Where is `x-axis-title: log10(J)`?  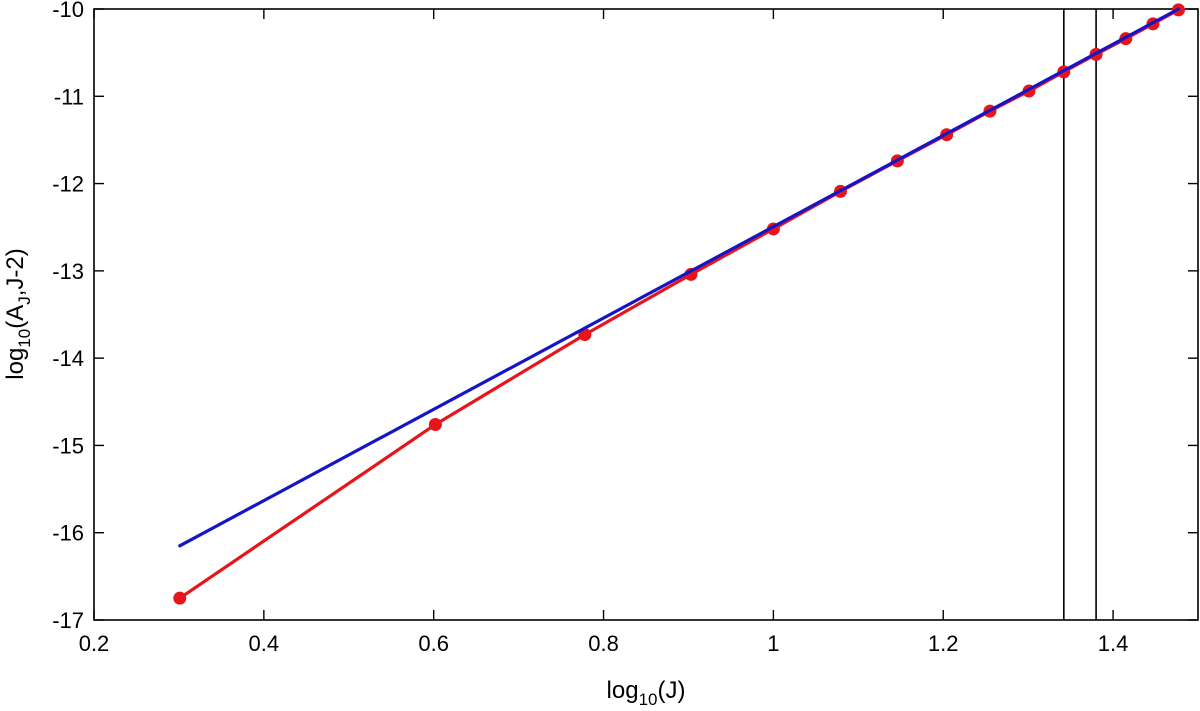 x-axis-title: log10(J) is located at coordinates (646, 691).